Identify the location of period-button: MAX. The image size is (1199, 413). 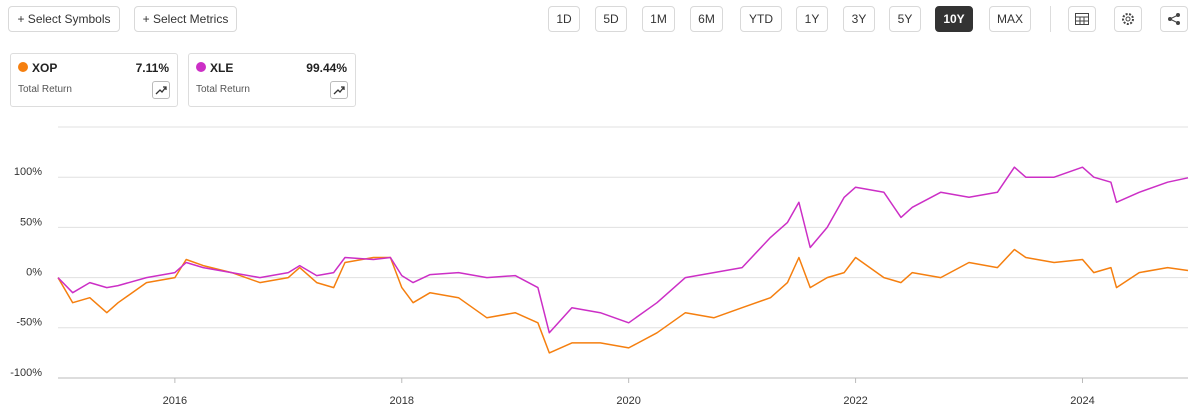
(1010, 19).